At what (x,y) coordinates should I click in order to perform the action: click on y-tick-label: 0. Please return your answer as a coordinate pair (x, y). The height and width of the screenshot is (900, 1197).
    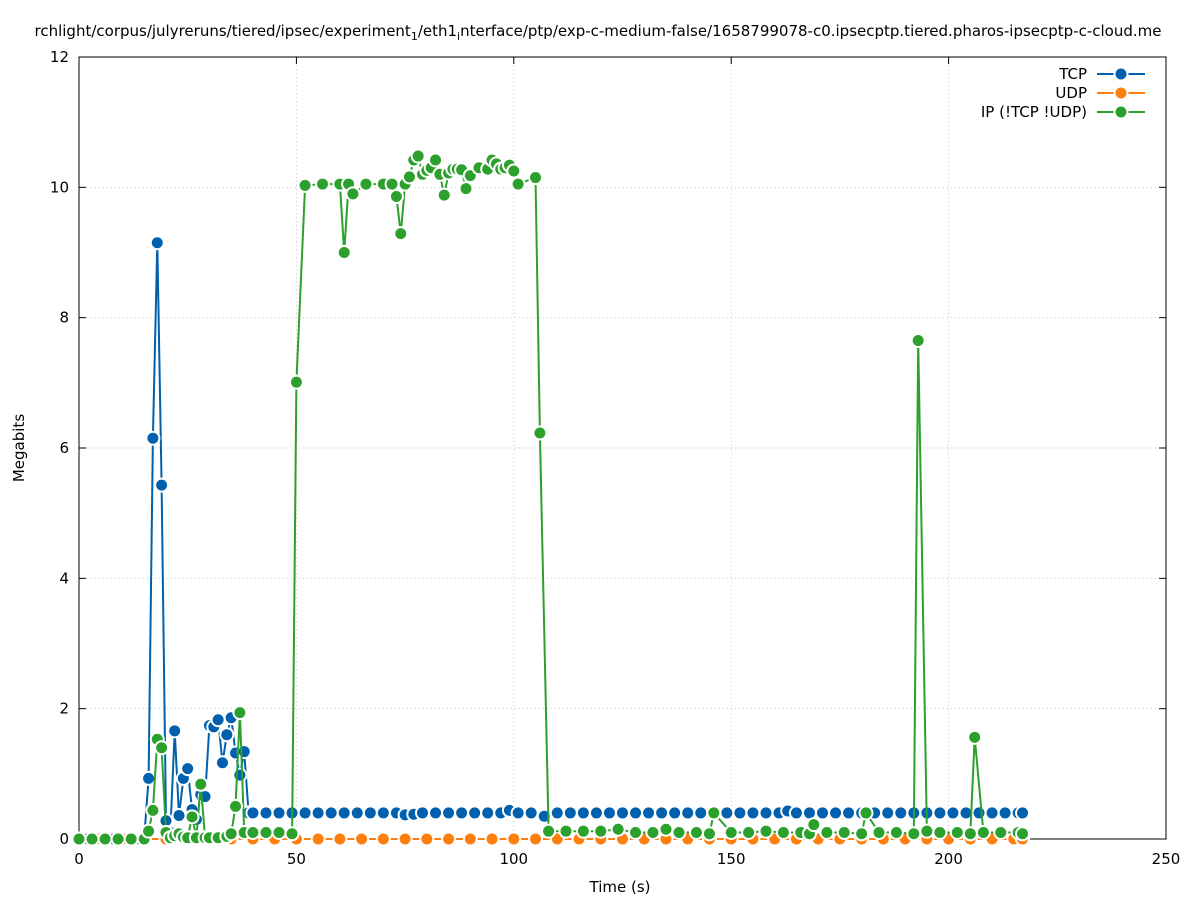
    Looking at the image, I should click on (64, 839).